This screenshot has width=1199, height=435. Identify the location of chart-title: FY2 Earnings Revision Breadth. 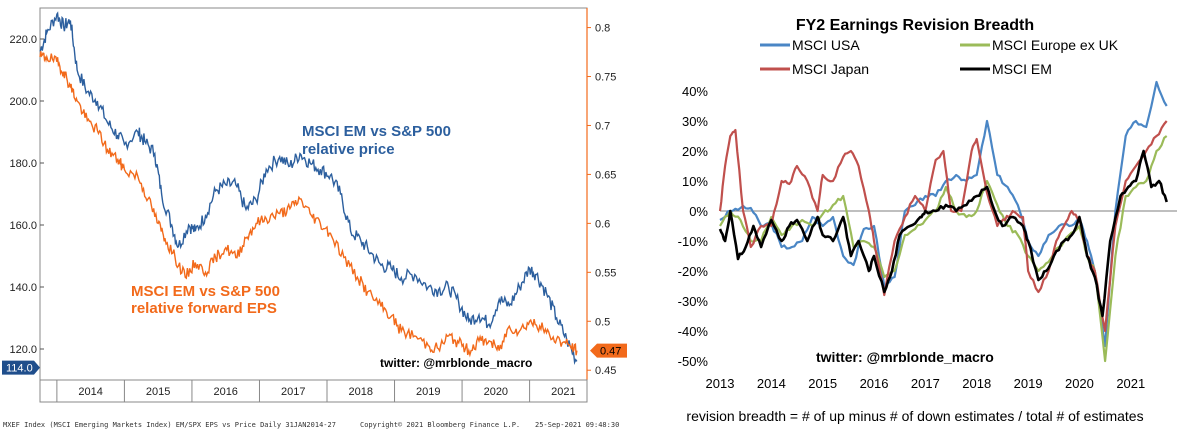
(915, 25).